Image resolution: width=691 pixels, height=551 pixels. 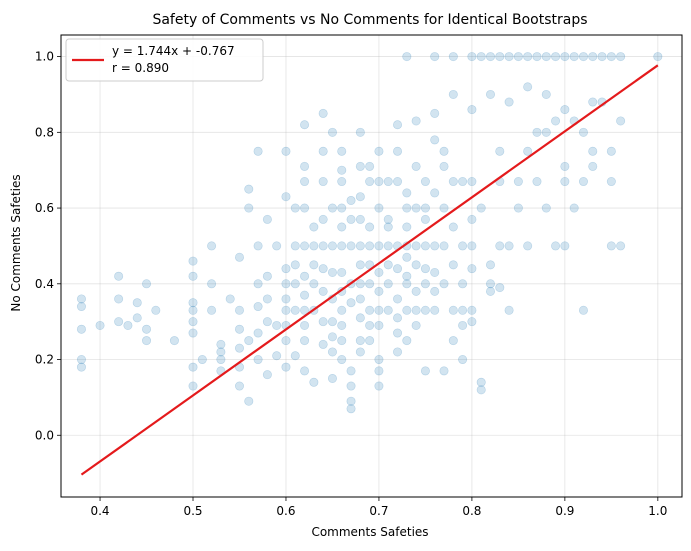 What do you see at coordinates (369, 532) in the screenshot?
I see `x-axis-label: Comments Safeties` at bounding box center [369, 532].